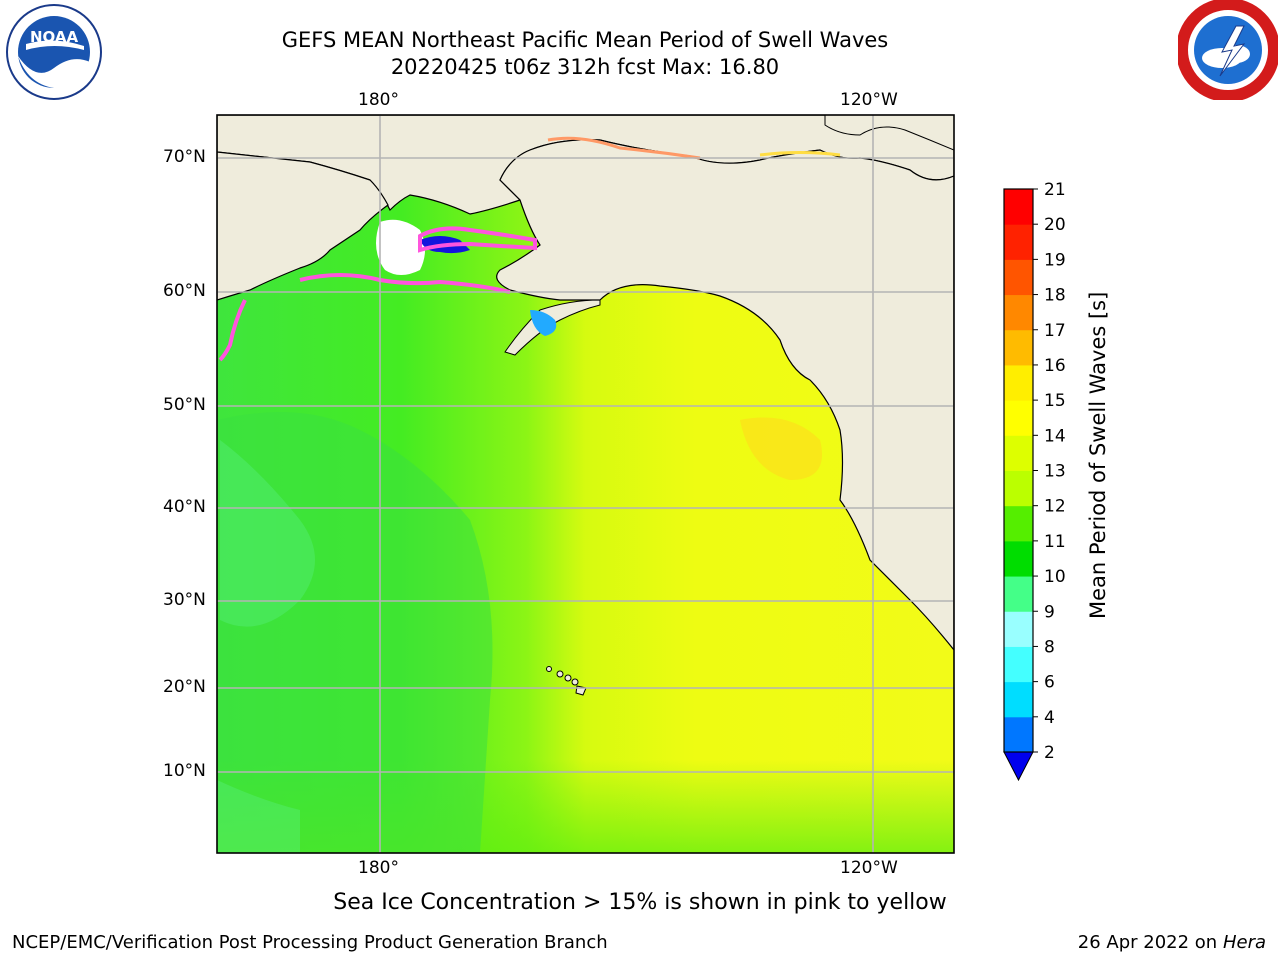 This screenshot has width=1280, height=960. Describe the element at coordinates (585, 67) in the screenshot. I see `chart-subtitle: 20220425 t06z 312h fcst Max: 16.80` at that location.